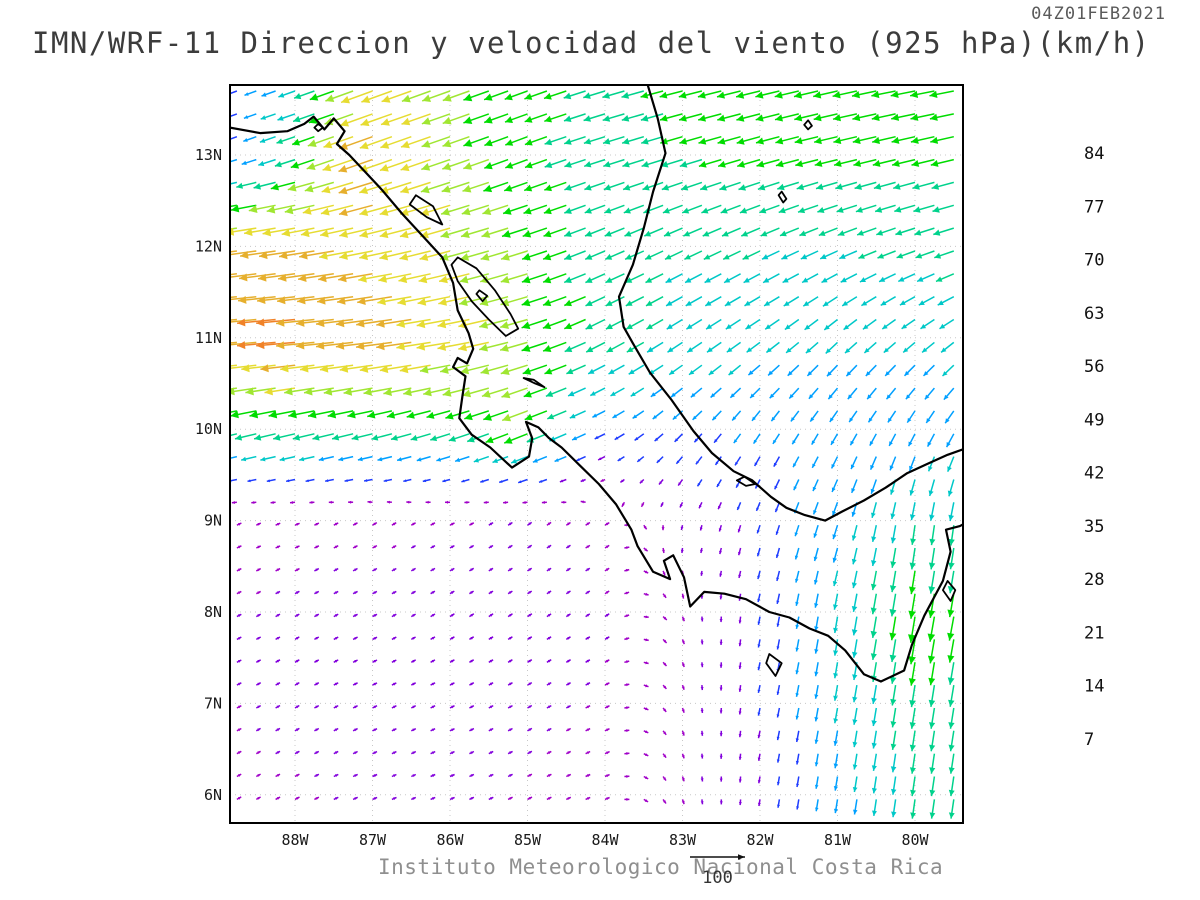 This screenshot has height=900, width=1200. Describe the element at coordinates (318, 128) in the screenshot. I see `fonseca-island` at that location.